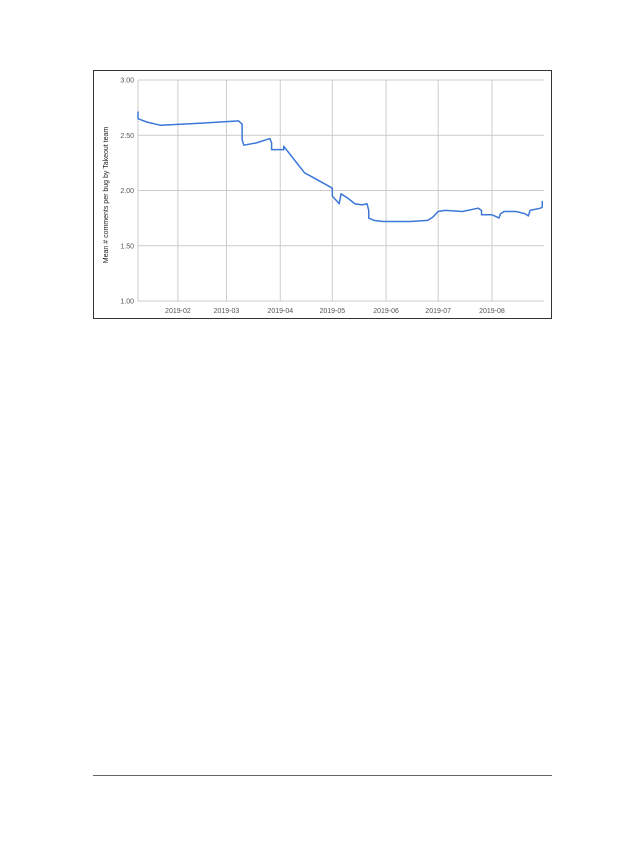 This screenshot has height=845, width=644. Describe the element at coordinates (340, 167) in the screenshot. I see `series-line` at that location.